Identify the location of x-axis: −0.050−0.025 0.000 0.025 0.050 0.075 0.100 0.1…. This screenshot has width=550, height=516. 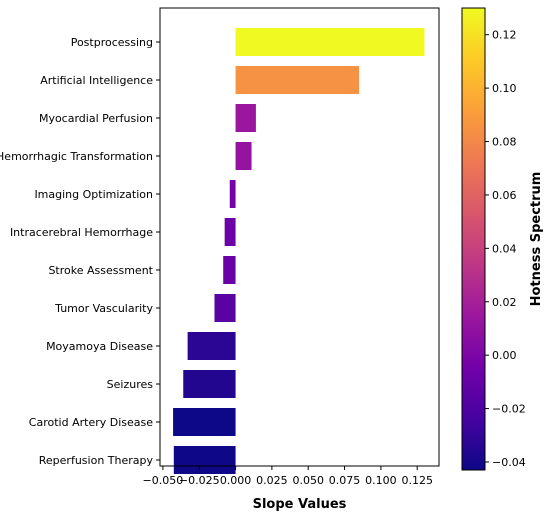
(288, 476).